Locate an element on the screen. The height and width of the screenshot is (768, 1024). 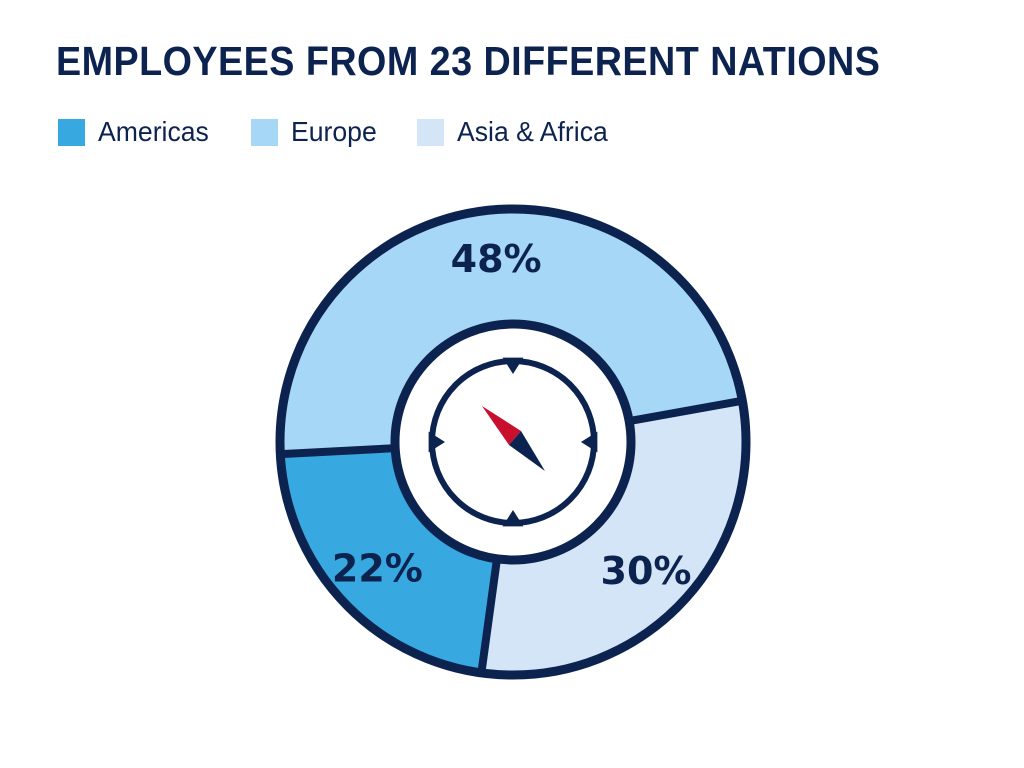
compass-tick-west is located at coordinates (436, 442).